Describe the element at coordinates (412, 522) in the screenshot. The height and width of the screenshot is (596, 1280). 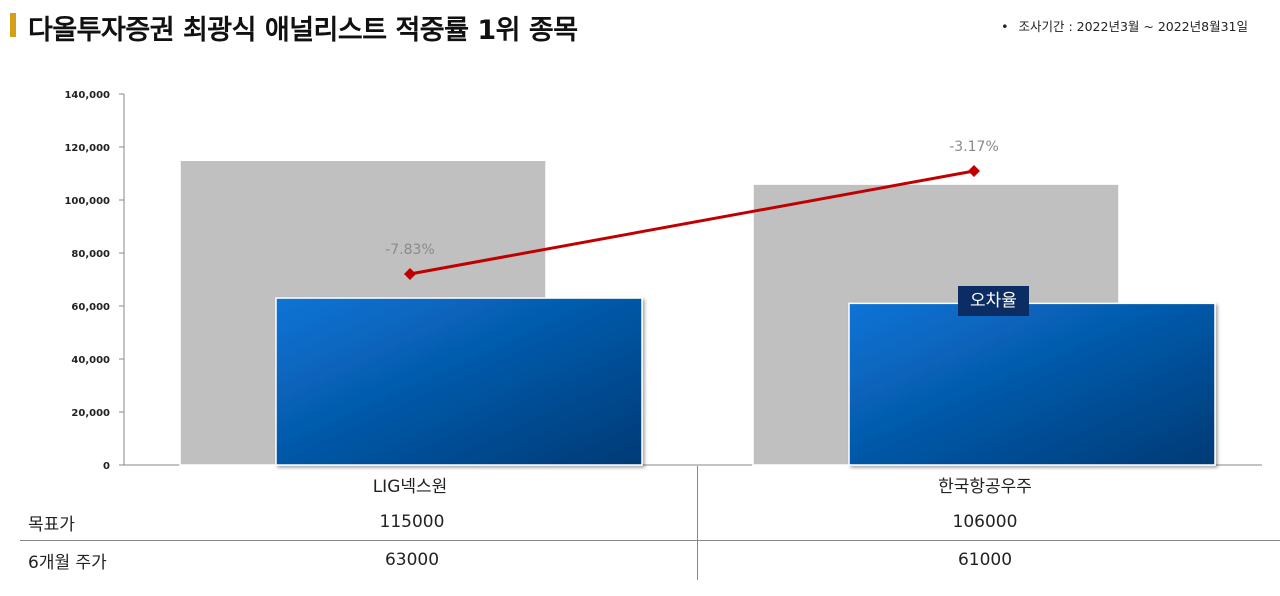
I see `target-price-lig: 115000` at that location.